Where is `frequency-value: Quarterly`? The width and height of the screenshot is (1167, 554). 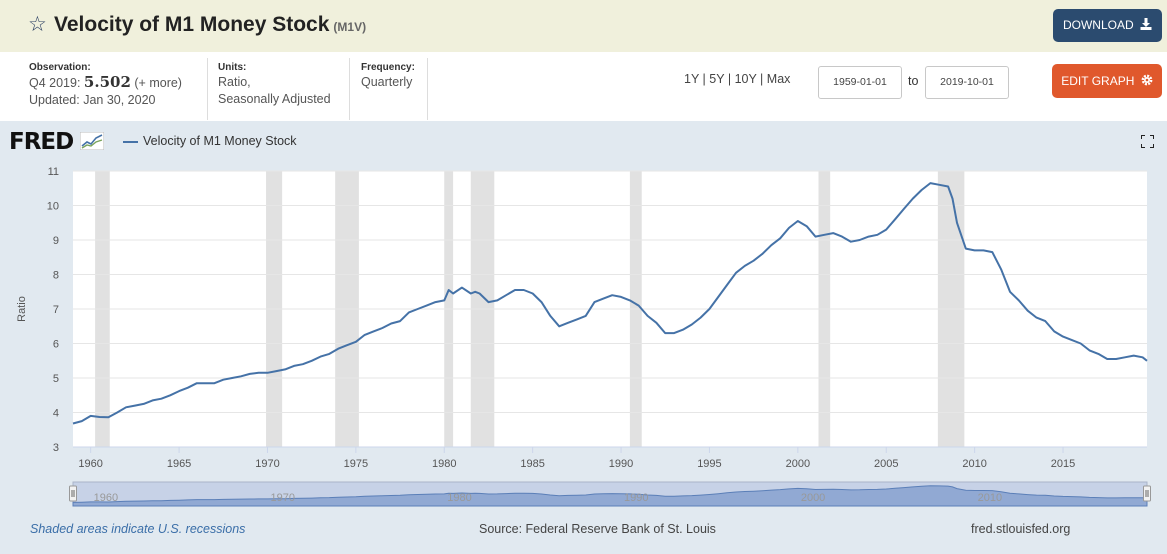
frequency-value: Quarterly is located at coordinates (387, 82).